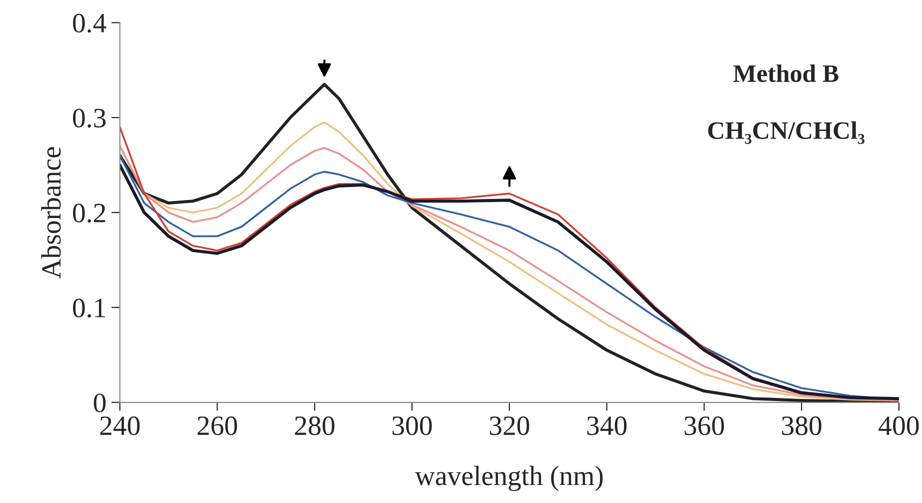 The width and height of the screenshot is (922, 503). I want to click on x-tick-label: 400, so click(898, 426).